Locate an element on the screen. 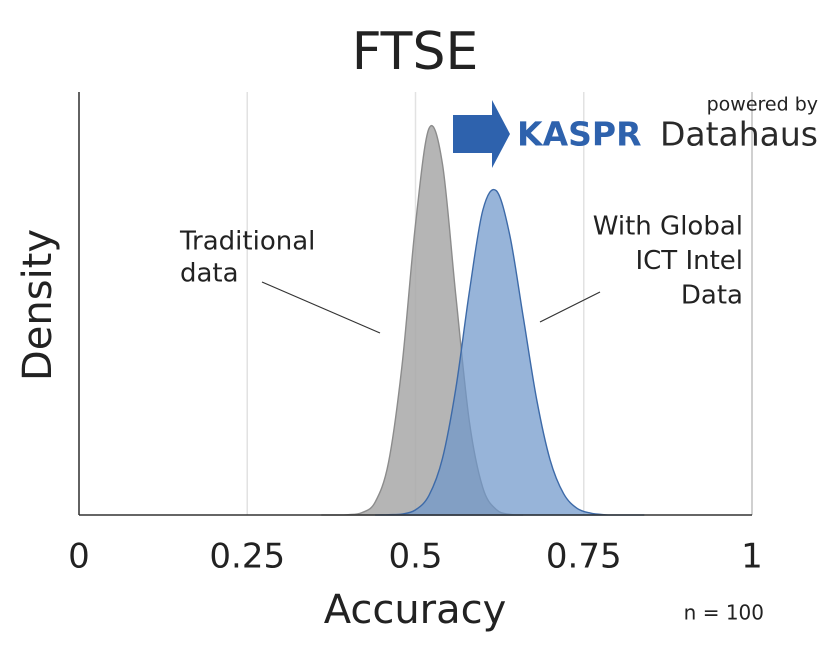 The width and height of the screenshot is (827, 646). y-axis-label: Density is located at coordinates (38, 305).